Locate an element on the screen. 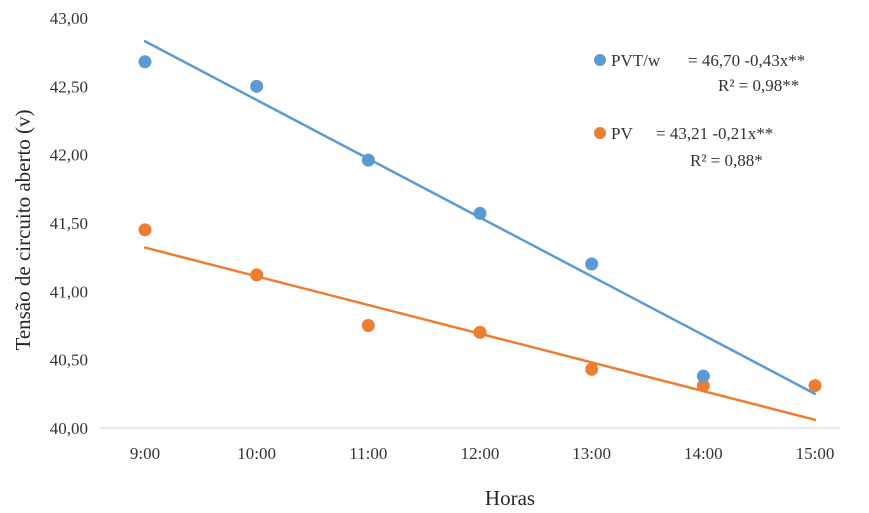 Image resolution: width=869 pixels, height=513 pixels. x-tick-label: 14:00 is located at coordinates (703, 453).